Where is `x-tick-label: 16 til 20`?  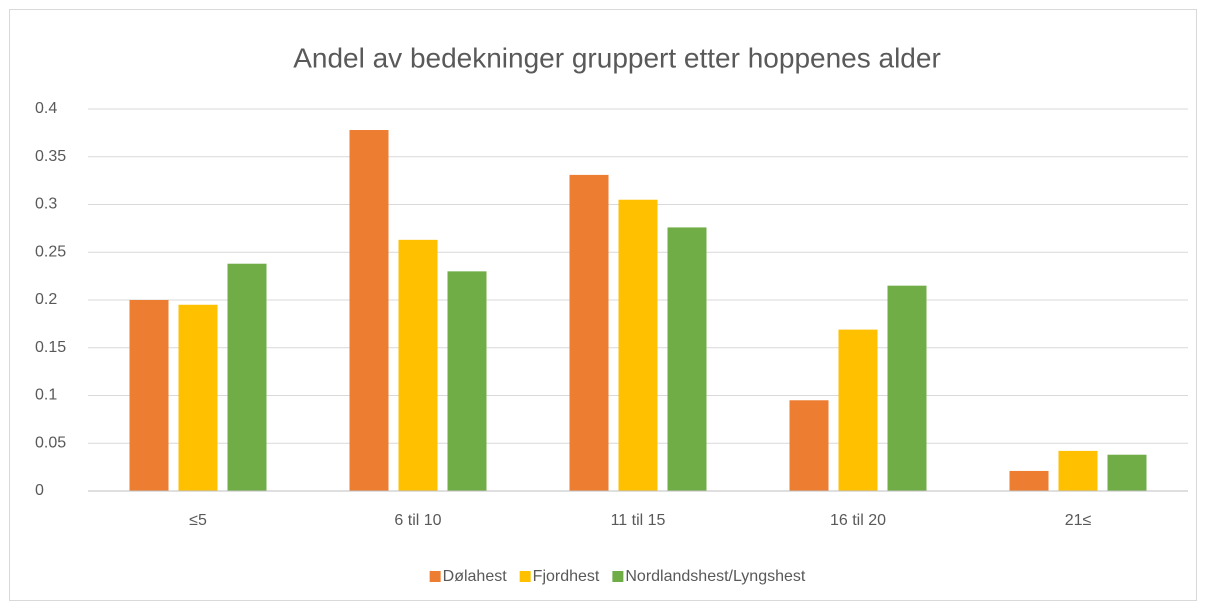
x-tick-label: 16 til 20 is located at coordinates (858, 520).